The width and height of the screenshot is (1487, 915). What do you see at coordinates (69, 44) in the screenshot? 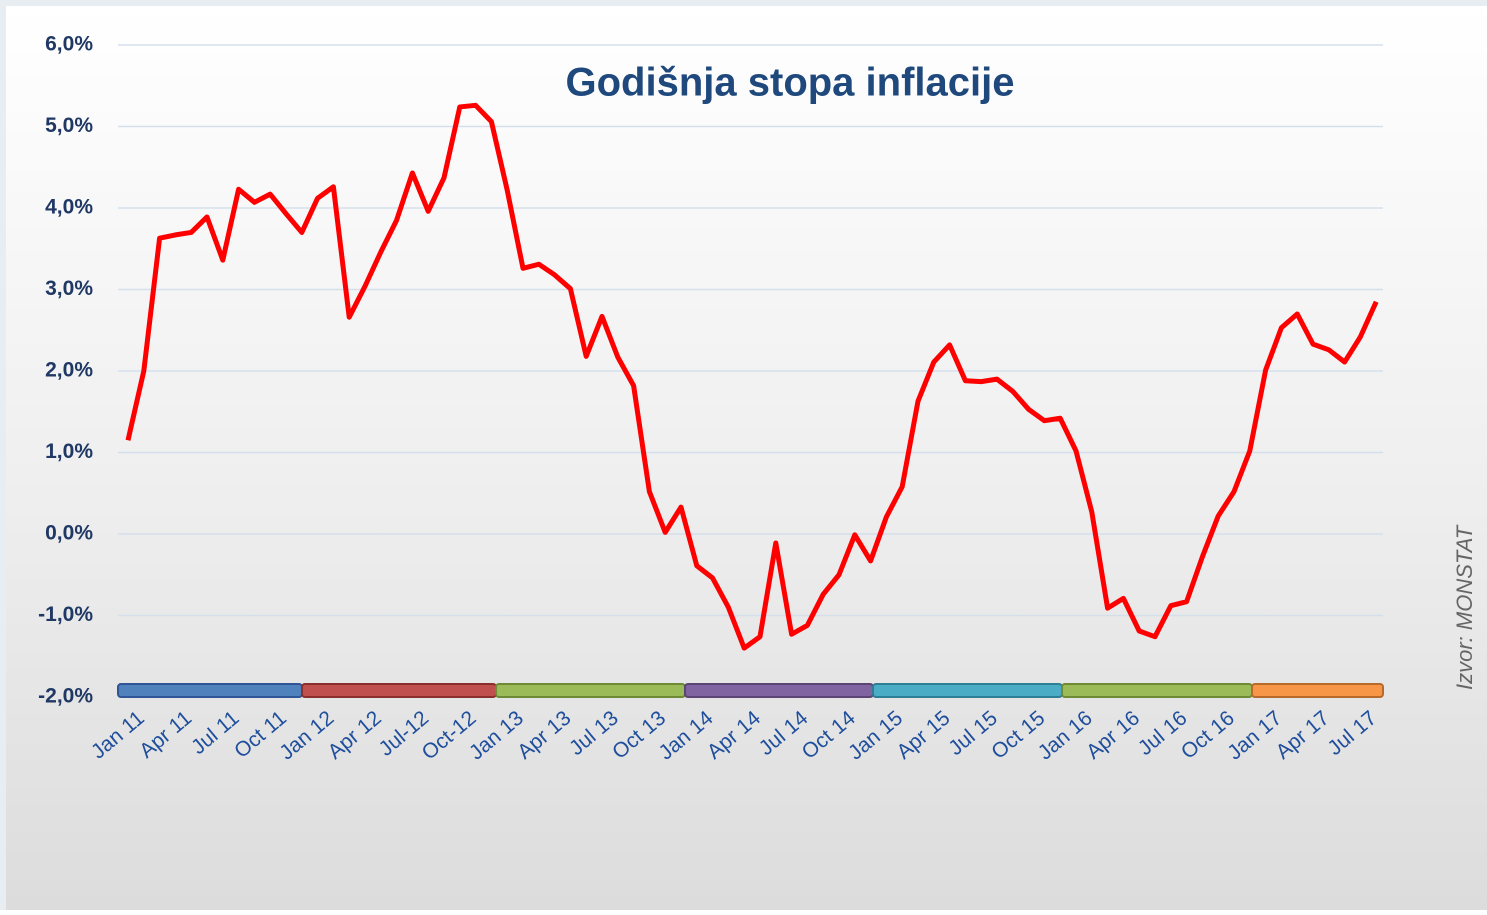
I see `y-tick-label: 6,0%` at bounding box center [69, 44].